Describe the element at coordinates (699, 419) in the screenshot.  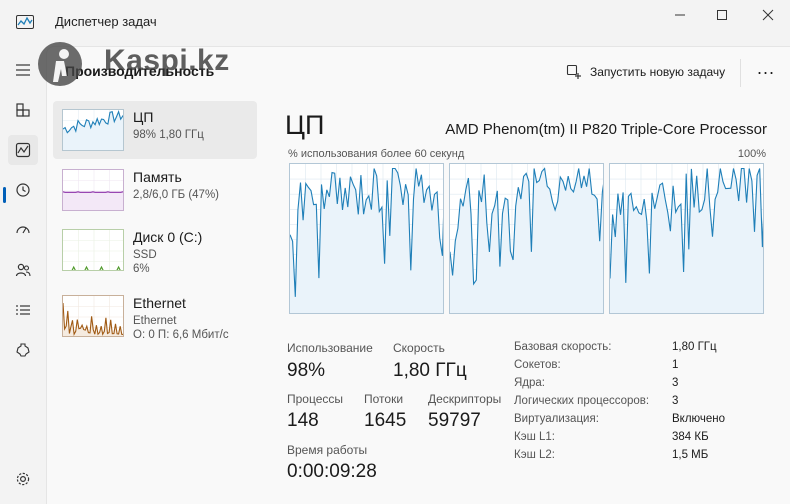
I see `prop-virtualization-value: Включено` at that location.